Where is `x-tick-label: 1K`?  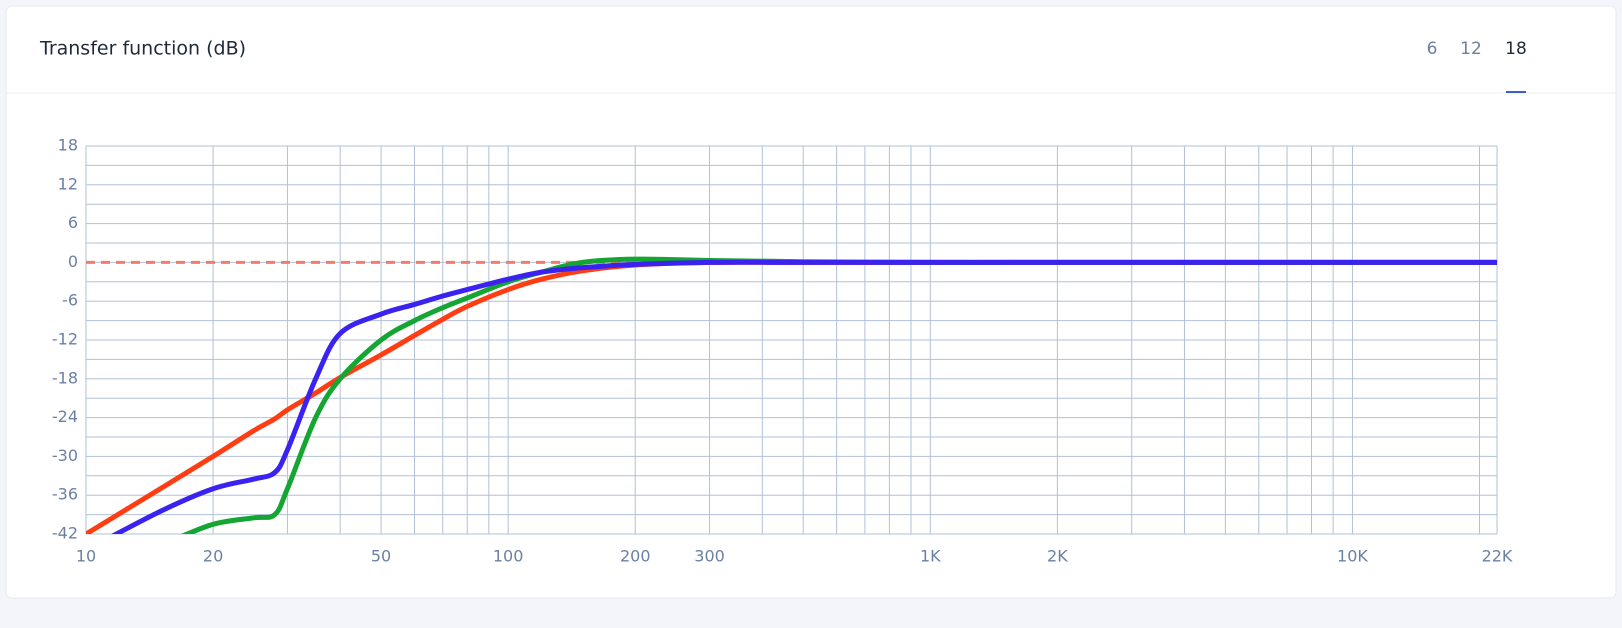
x-tick-label: 1K is located at coordinates (930, 556).